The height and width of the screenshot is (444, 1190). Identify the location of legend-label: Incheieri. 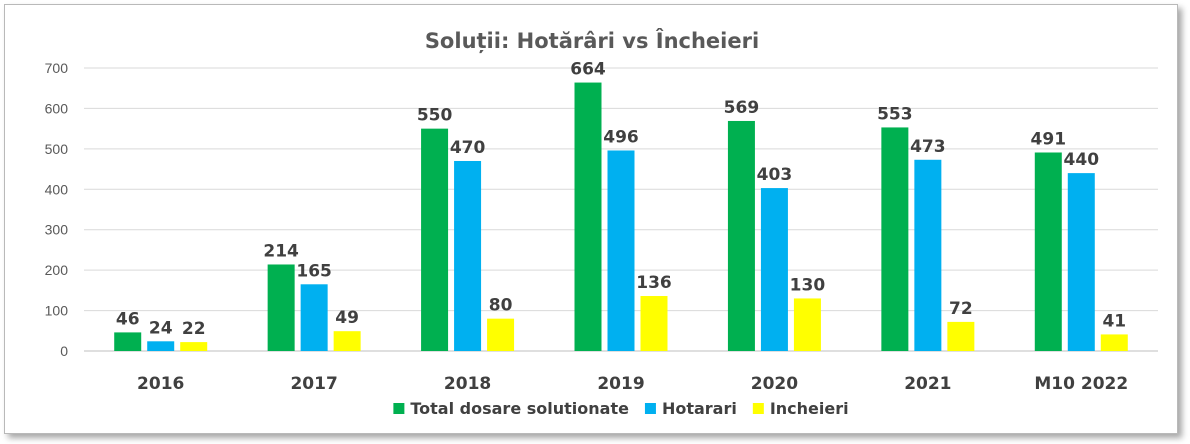
(809, 408).